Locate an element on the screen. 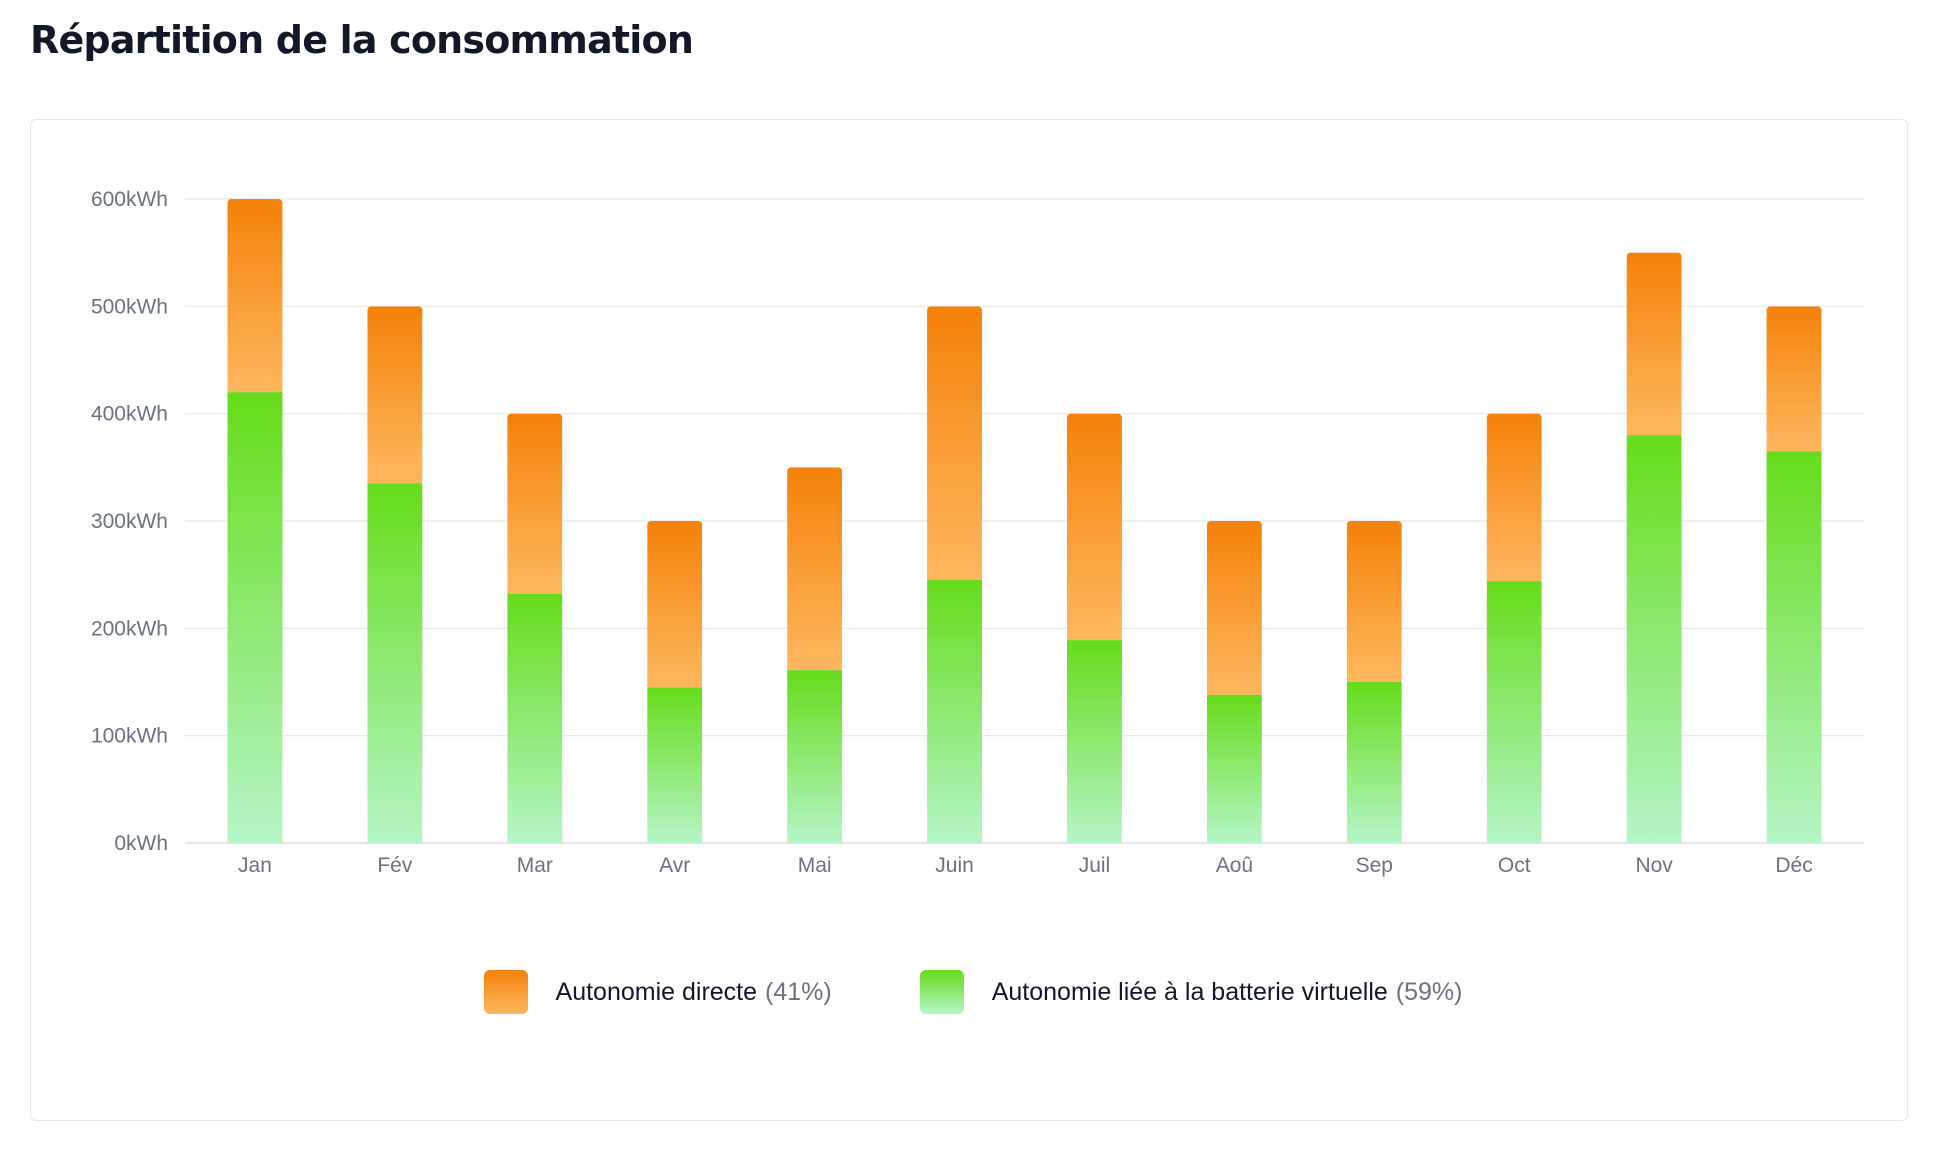 The image size is (1935, 1151). x-tick-label: Aoû is located at coordinates (1234, 865).